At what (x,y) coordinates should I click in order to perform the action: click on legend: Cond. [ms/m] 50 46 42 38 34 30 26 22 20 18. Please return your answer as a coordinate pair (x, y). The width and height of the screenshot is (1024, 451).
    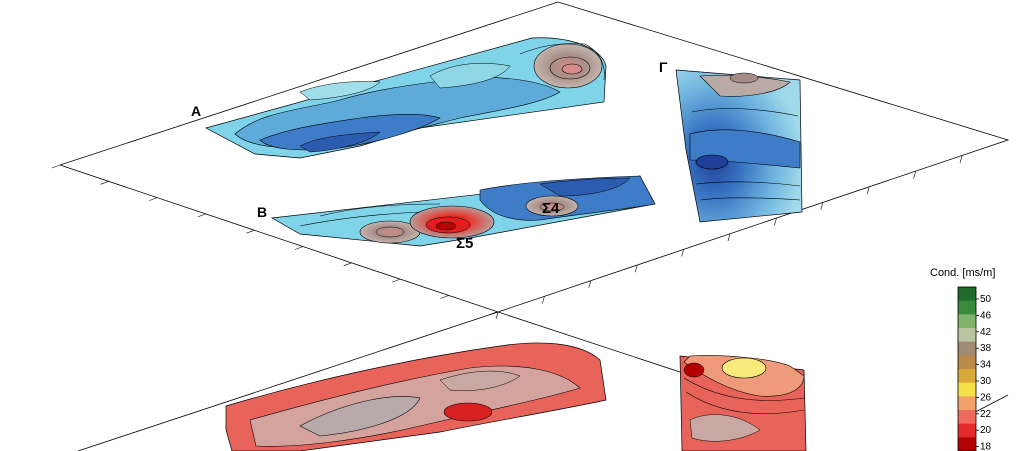
    Looking at the image, I should click on (962, 359).